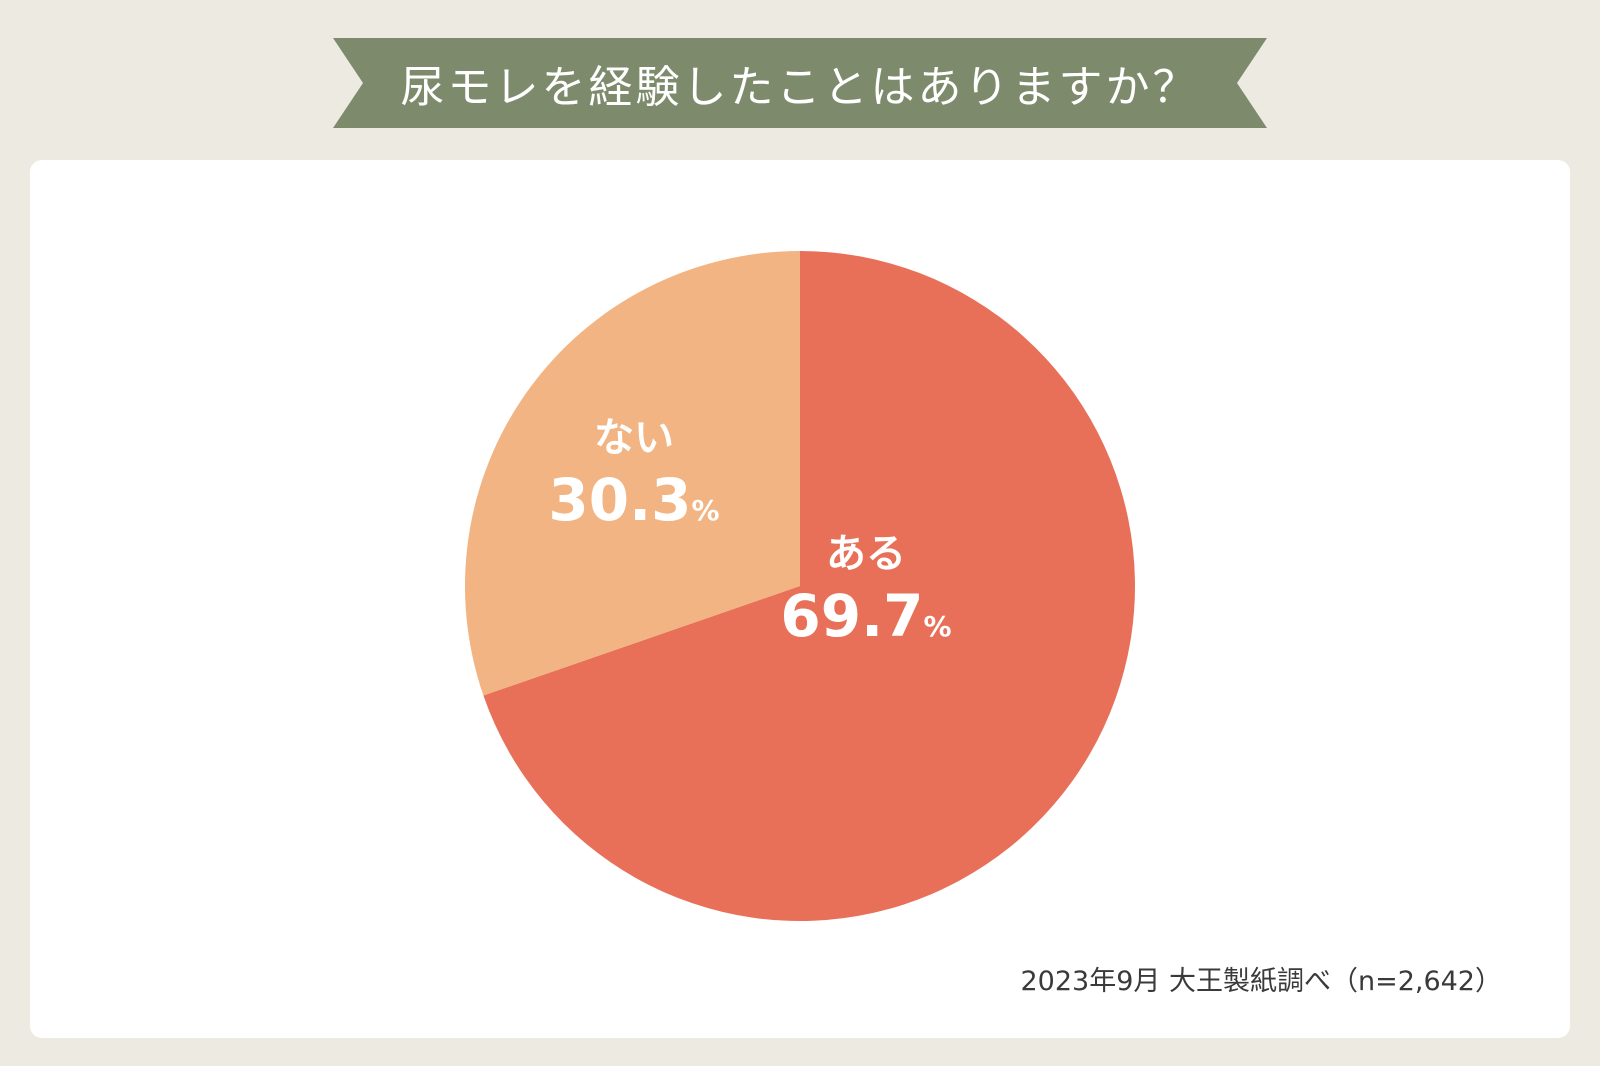 The width and height of the screenshot is (1600, 1066). I want to click on slice-label-nai: ない 30.3%, so click(634, 479).